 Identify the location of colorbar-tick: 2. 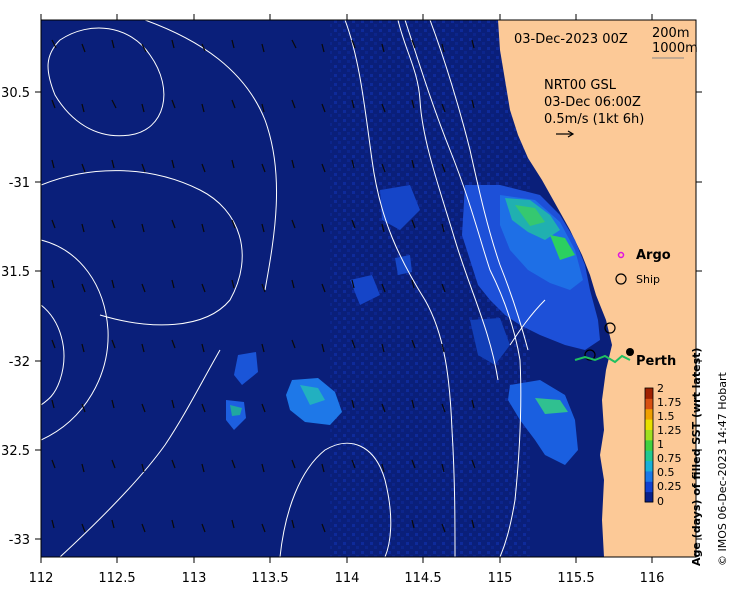
(660, 388).